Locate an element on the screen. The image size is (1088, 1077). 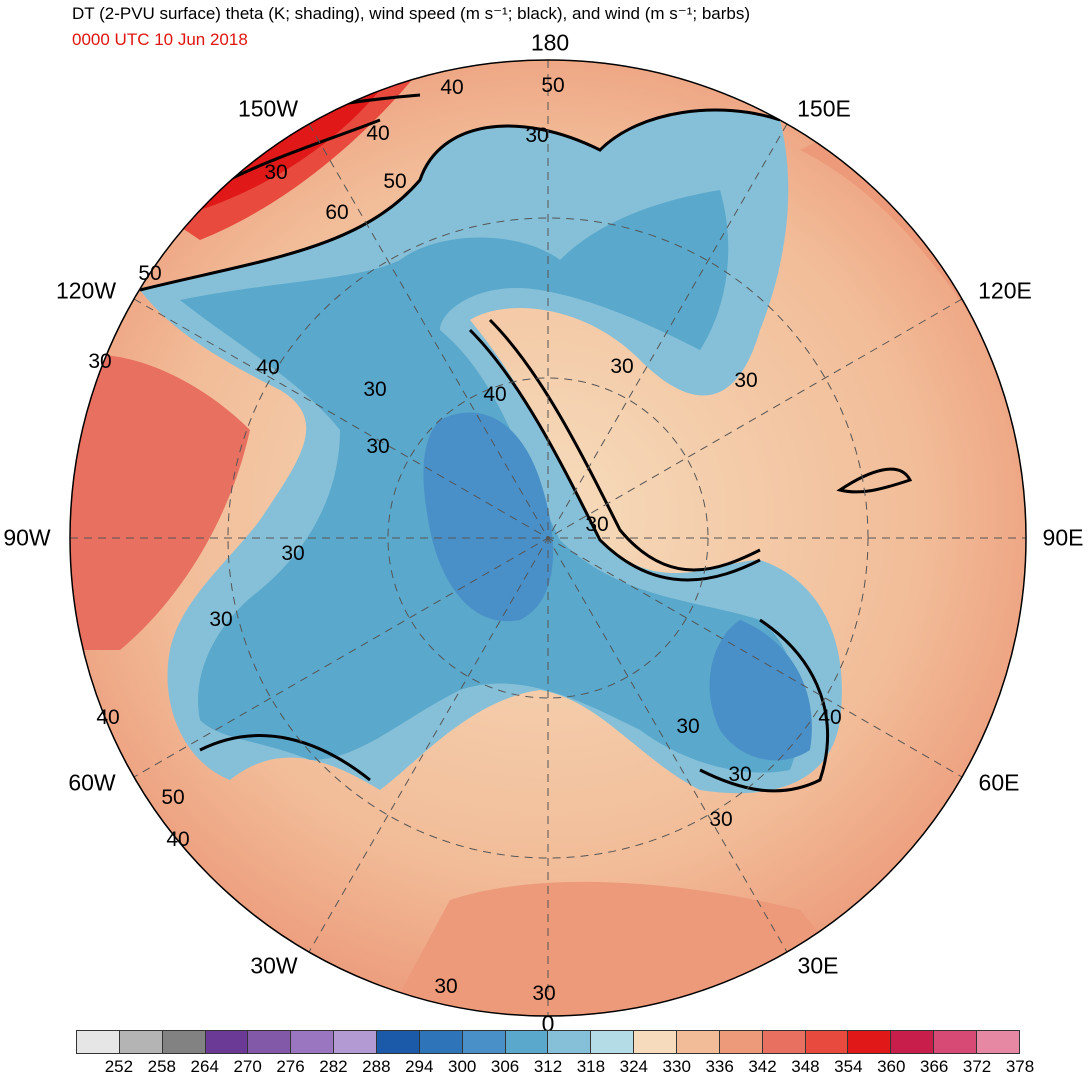
colorbar-tick-label: 348 is located at coordinates (805, 1066).